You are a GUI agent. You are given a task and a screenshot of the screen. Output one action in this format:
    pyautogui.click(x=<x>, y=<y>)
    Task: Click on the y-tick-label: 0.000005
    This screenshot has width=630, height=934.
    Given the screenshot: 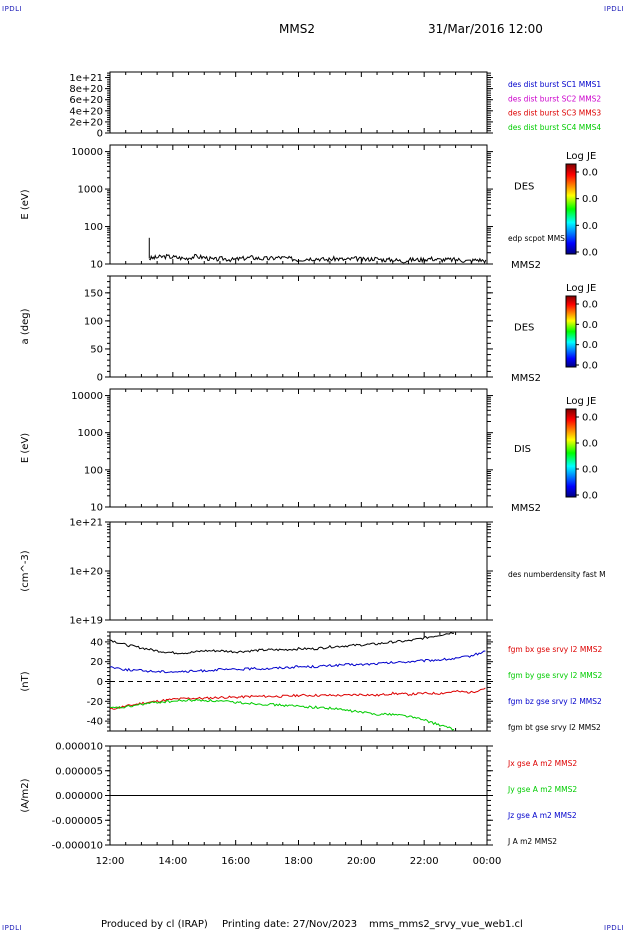 What is the action you would take?
    pyautogui.click(x=79, y=771)
    